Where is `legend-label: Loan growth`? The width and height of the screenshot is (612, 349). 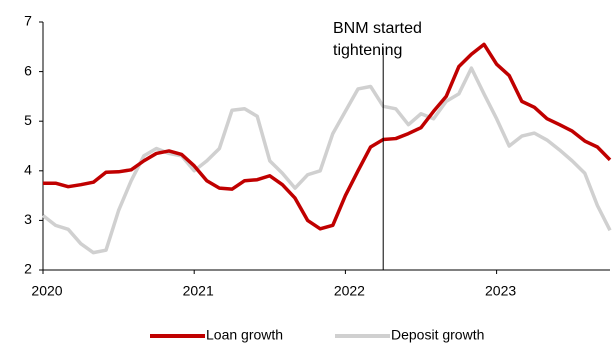 legend-label: Loan growth is located at coordinates (244, 335).